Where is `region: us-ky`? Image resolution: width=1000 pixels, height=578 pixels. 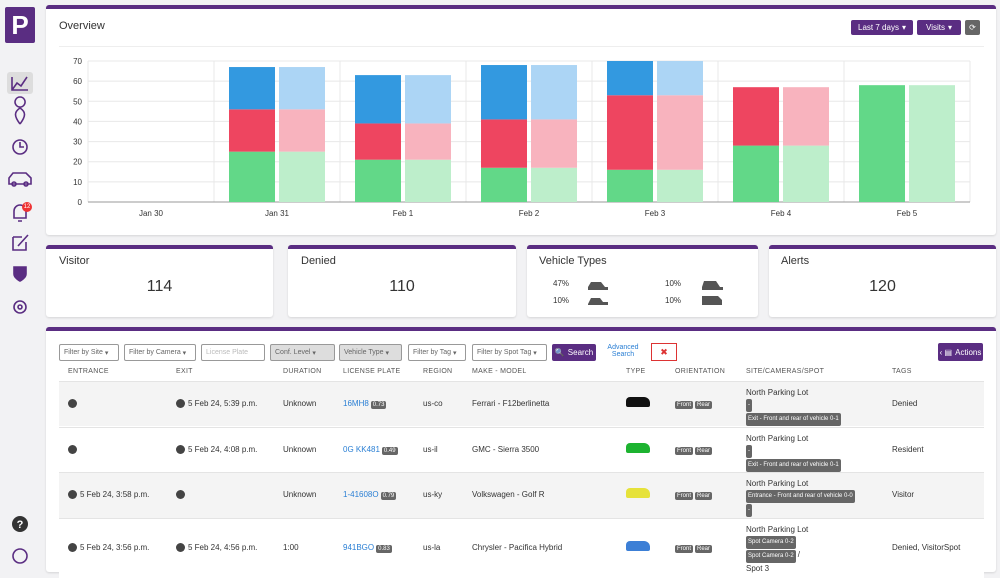
region: us-ky is located at coordinates (433, 494).